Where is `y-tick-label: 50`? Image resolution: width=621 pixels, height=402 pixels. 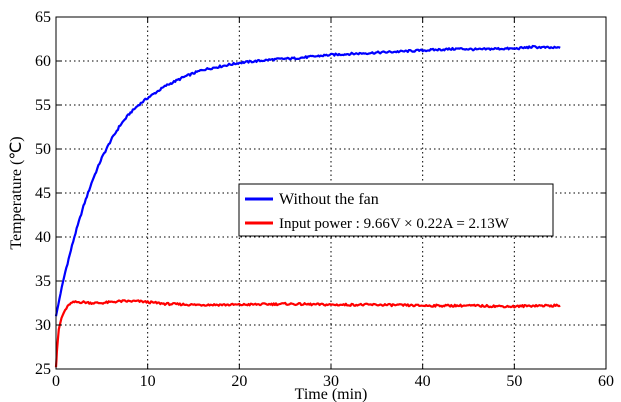 y-tick-label: 50 is located at coordinates (43, 149).